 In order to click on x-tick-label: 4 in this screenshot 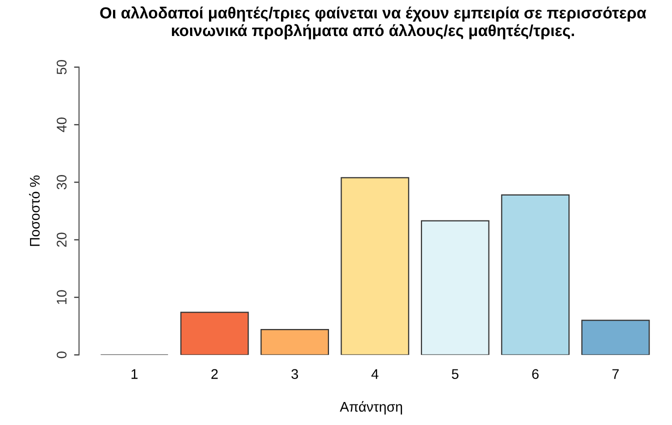, I will do `click(374, 374)`.